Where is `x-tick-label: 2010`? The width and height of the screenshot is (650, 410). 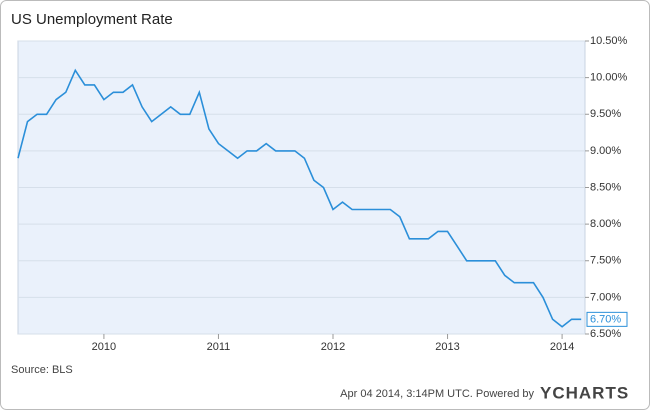
x-tick-label: 2010 is located at coordinates (104, 347).